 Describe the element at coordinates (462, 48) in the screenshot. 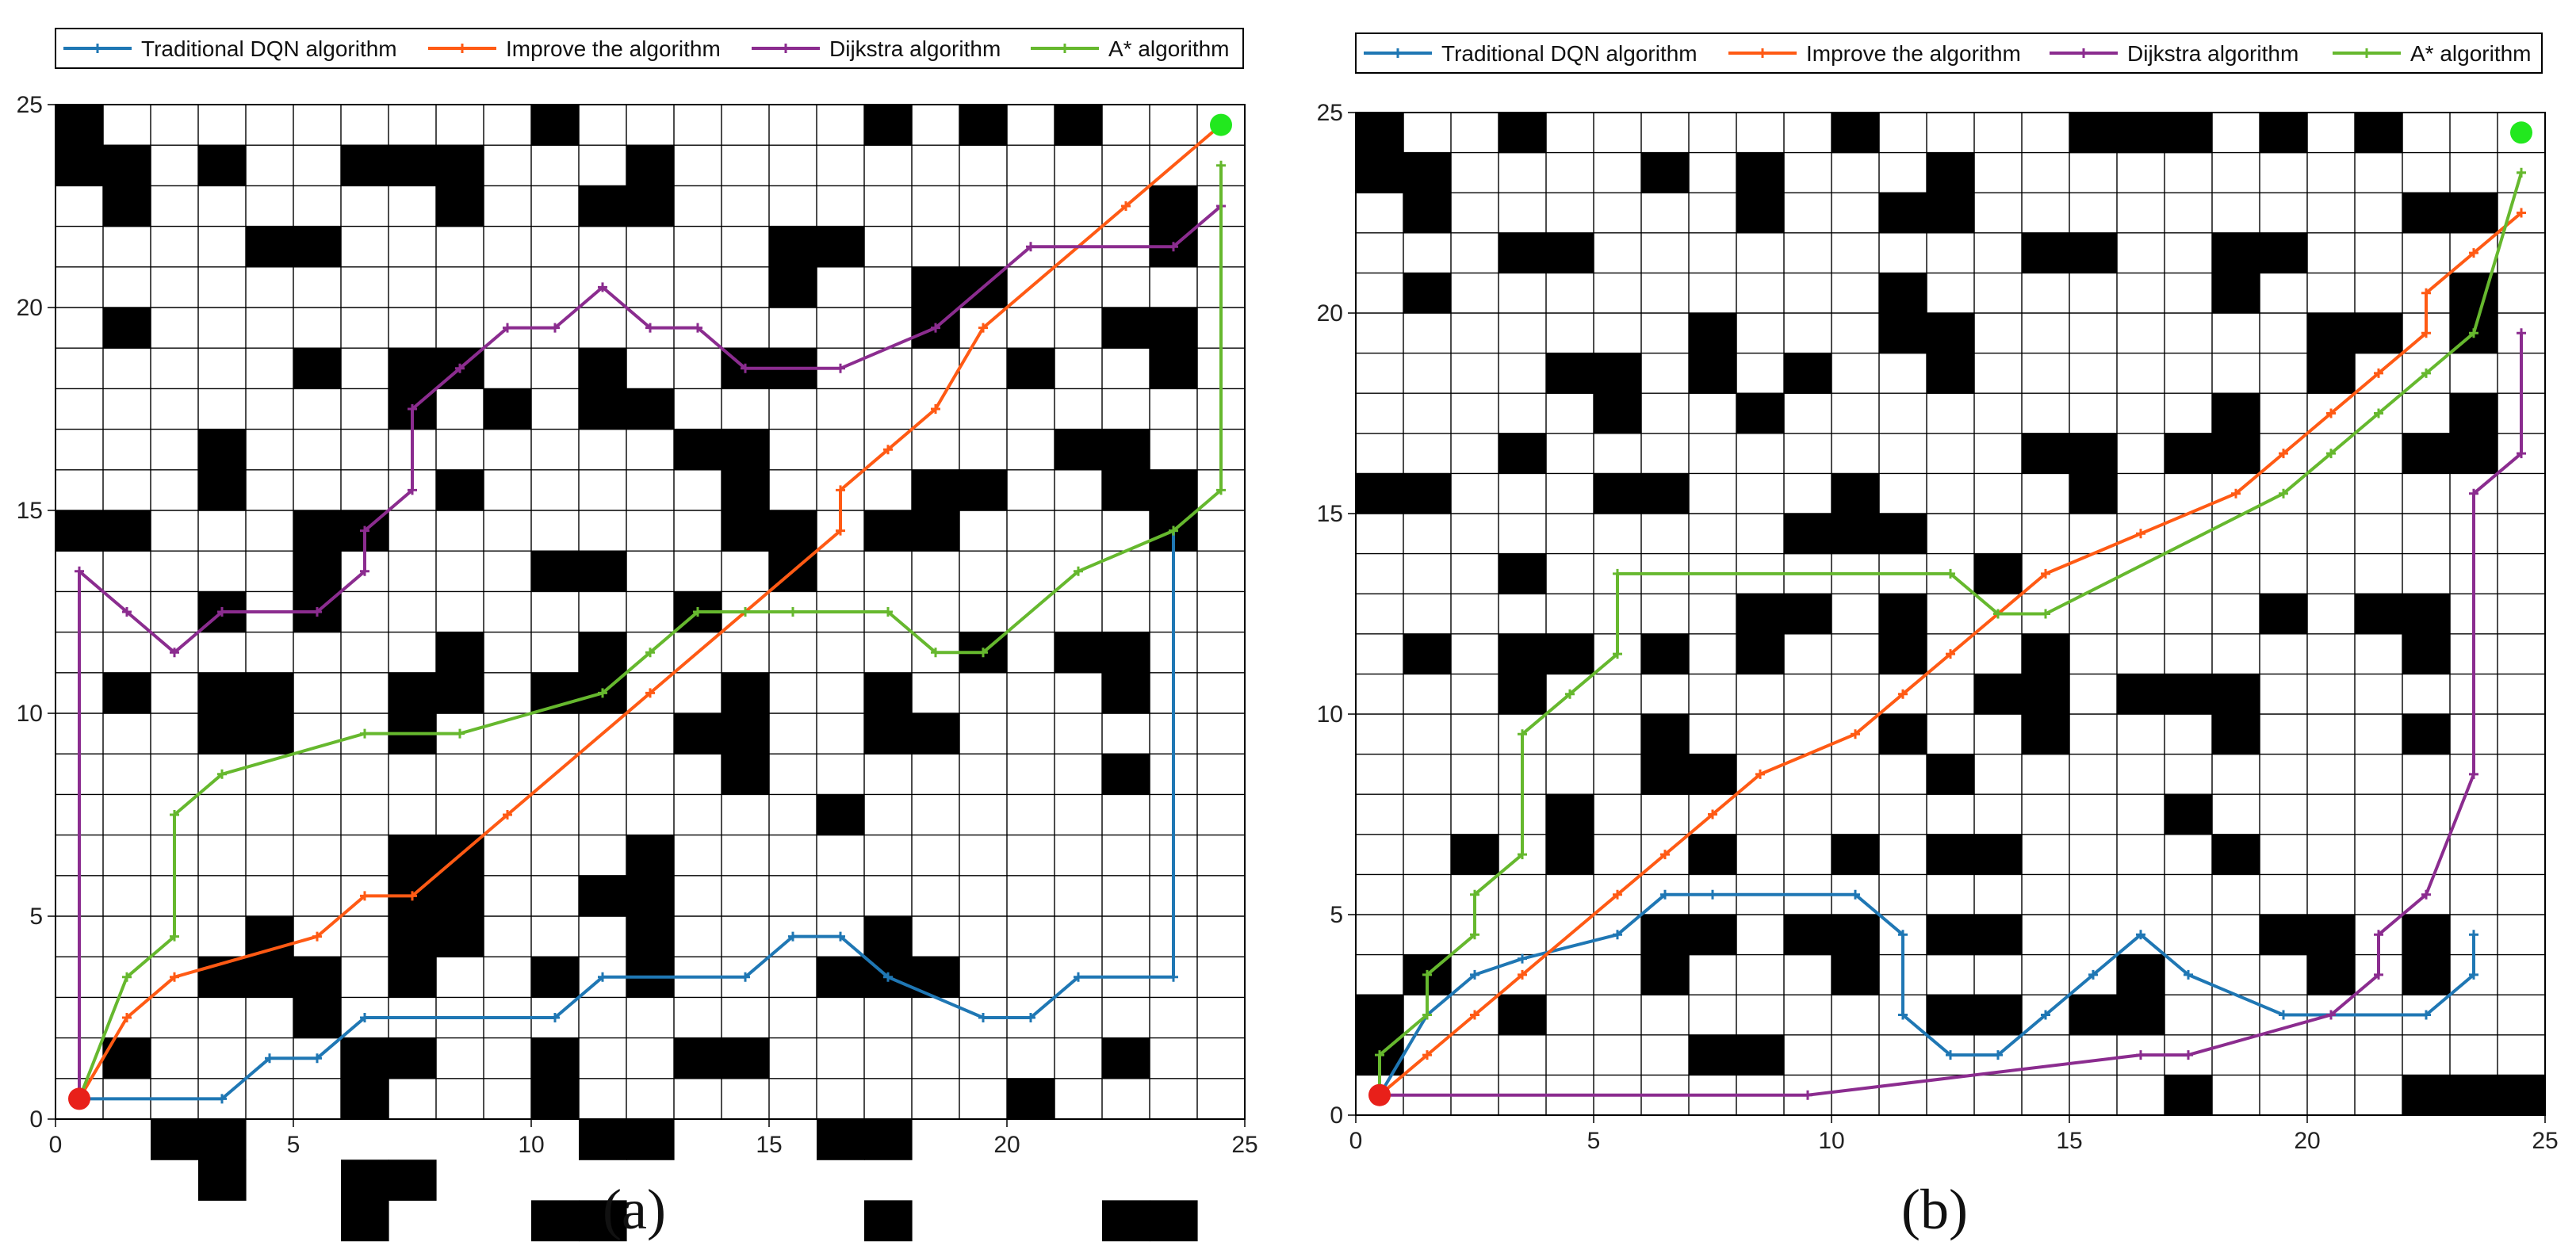

I see `legend-marker-improved` at that location.